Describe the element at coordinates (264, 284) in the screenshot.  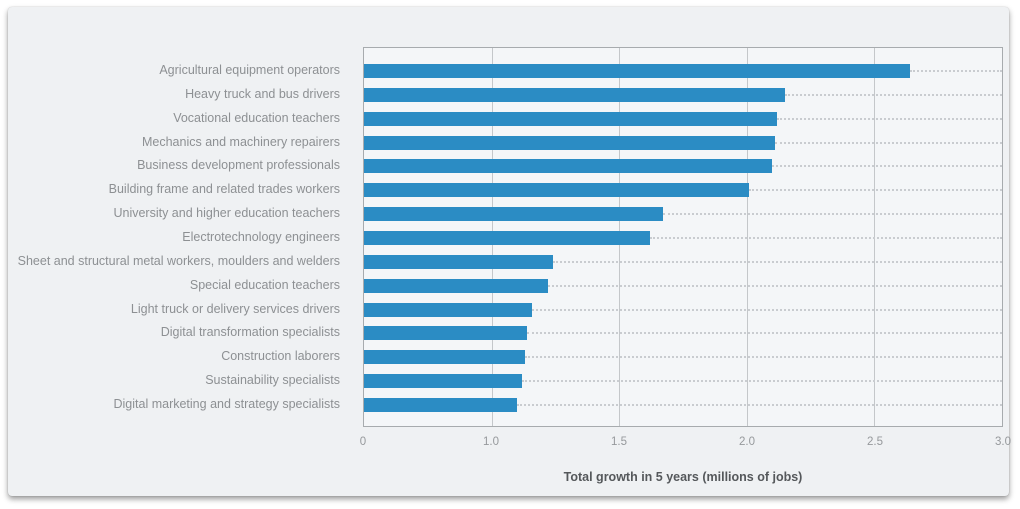
I see `category-label: Special education teachers` at that location.